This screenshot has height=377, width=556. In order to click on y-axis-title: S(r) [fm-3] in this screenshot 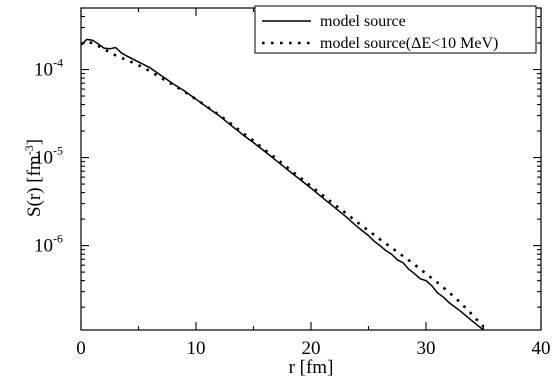, I will do `click(33, 178)`.